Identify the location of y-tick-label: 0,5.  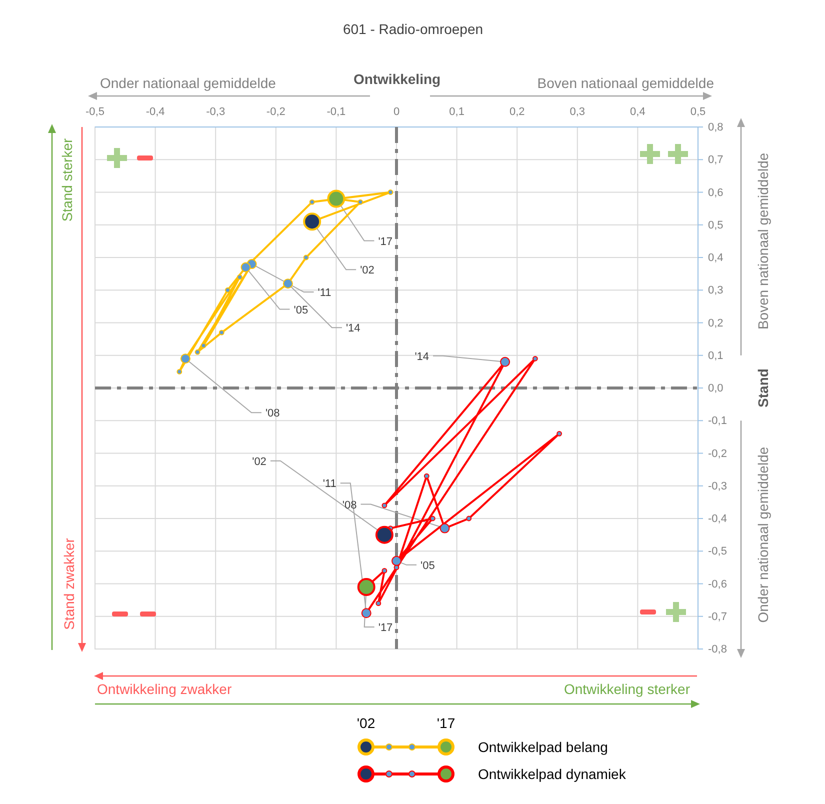
(716, 225).